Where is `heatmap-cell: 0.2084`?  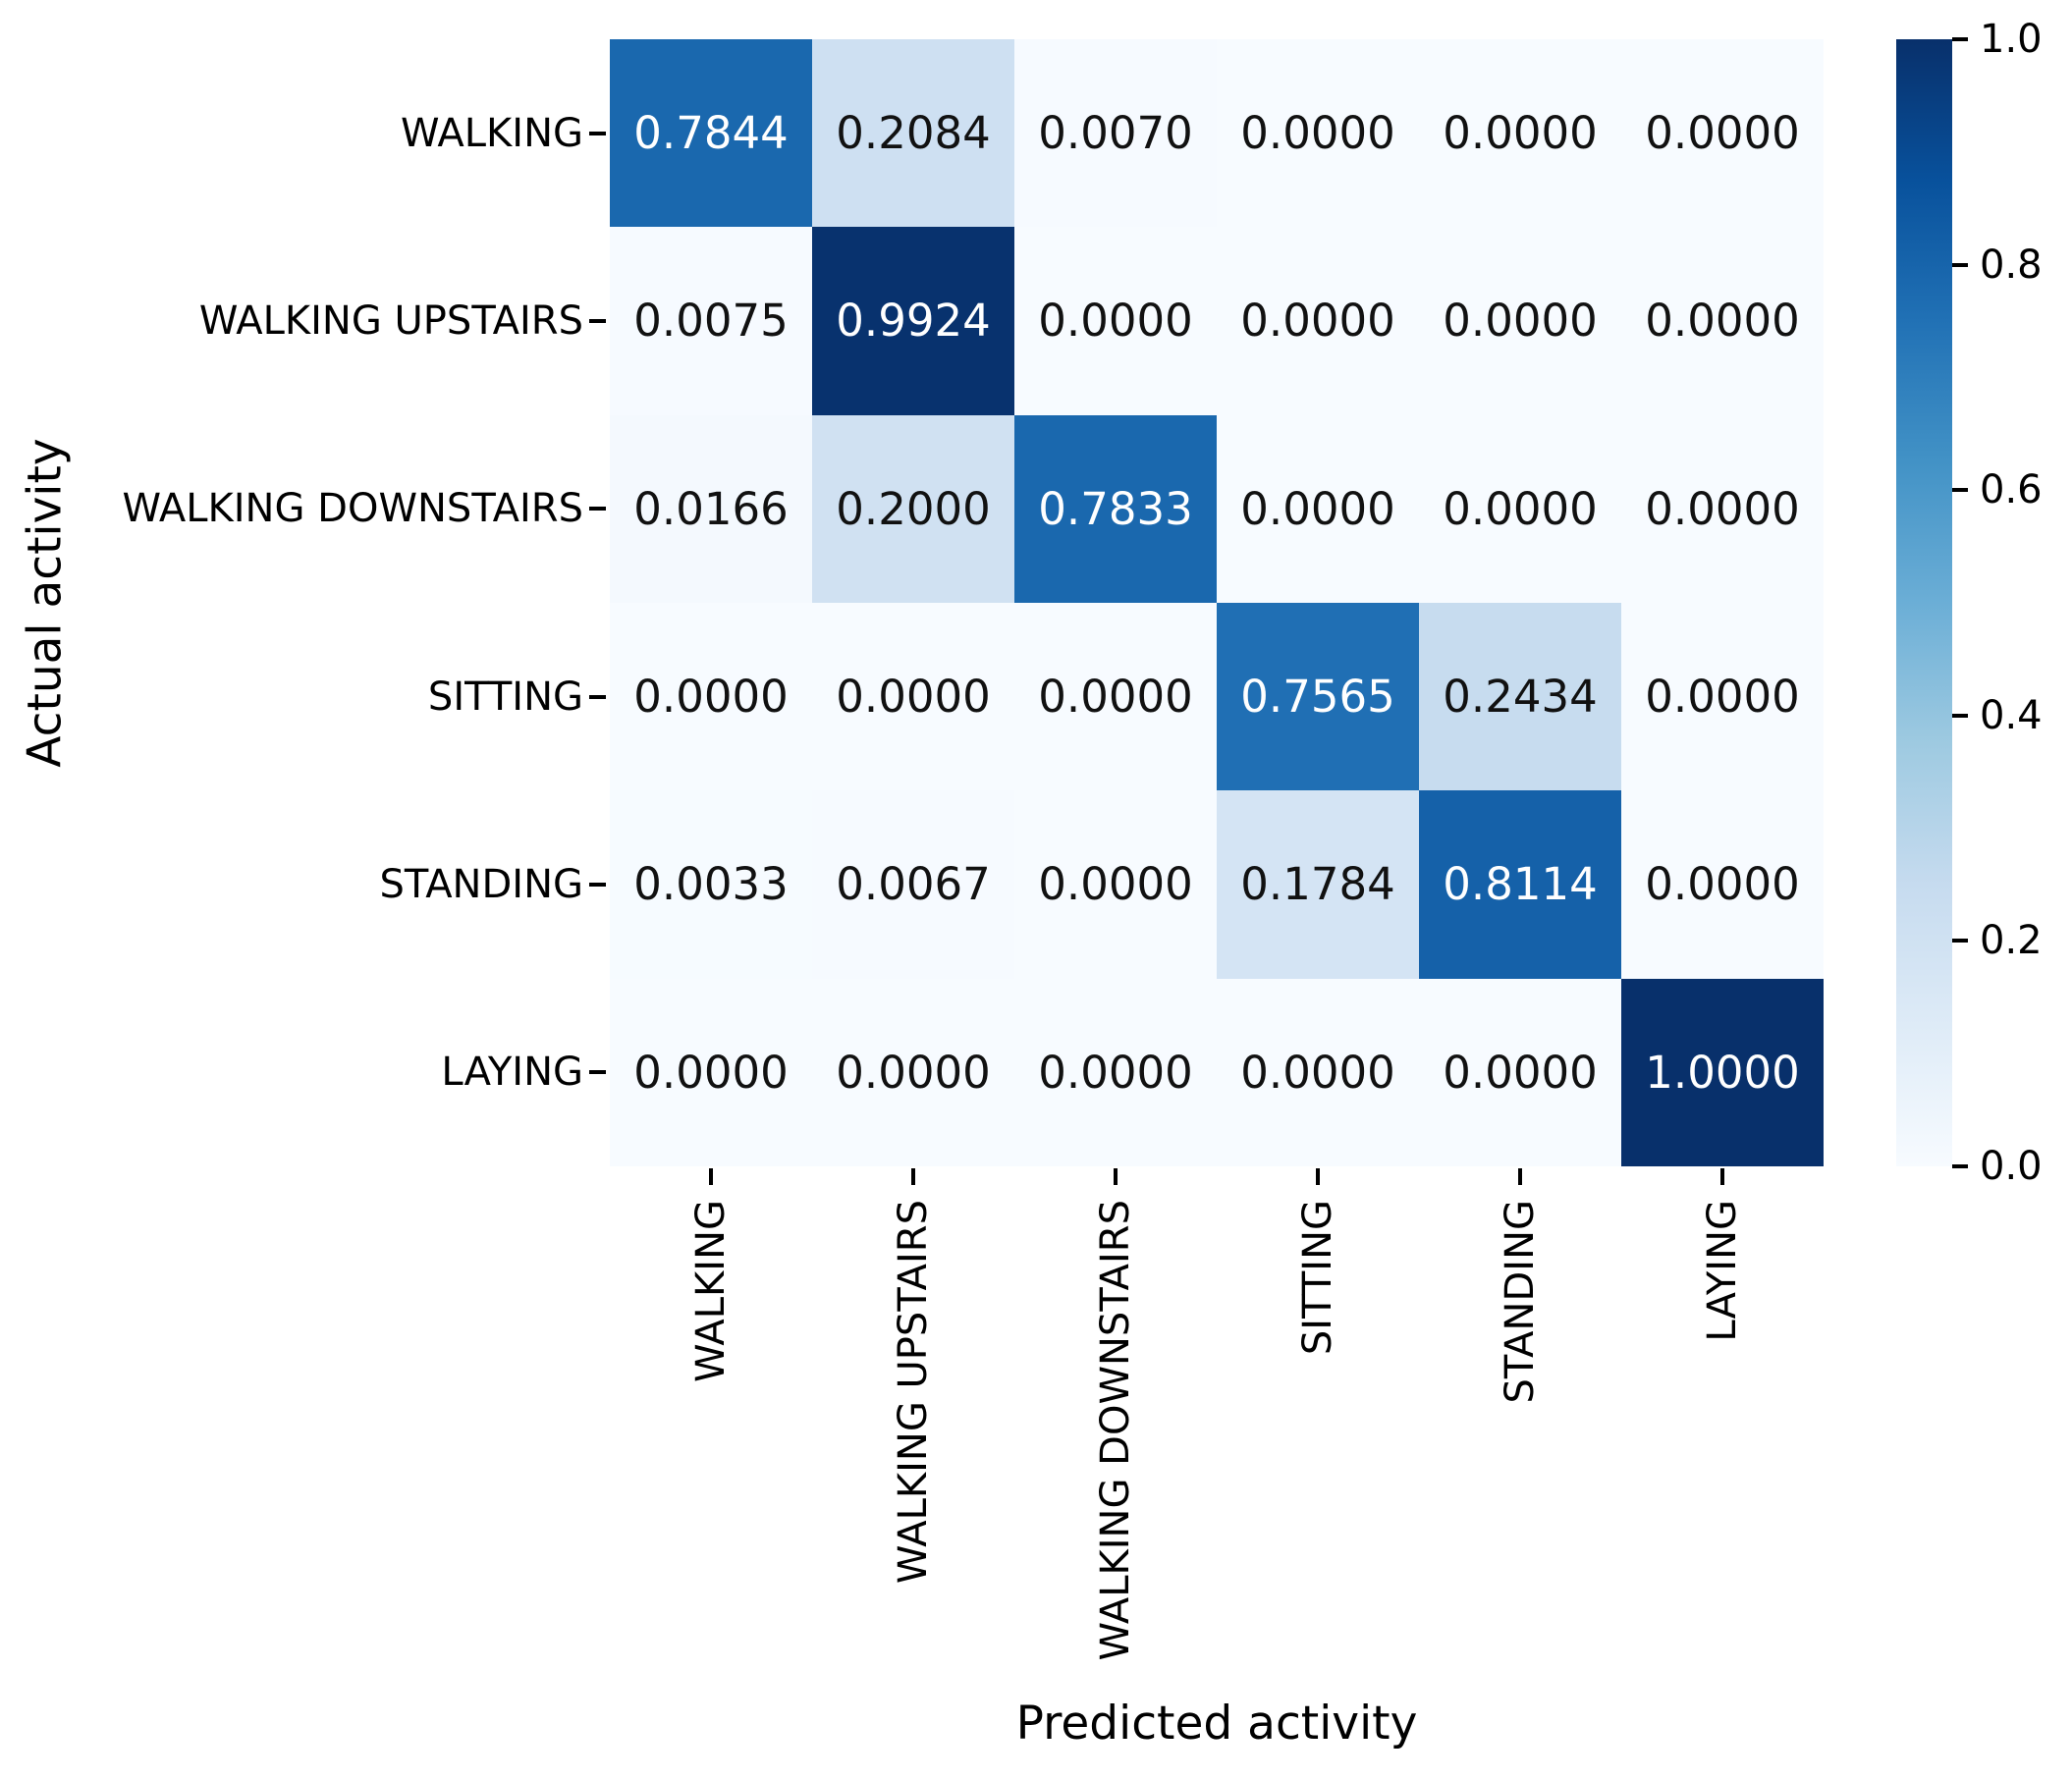
heatmap-cell: 0.2084 is located at coordinates (913, 133).